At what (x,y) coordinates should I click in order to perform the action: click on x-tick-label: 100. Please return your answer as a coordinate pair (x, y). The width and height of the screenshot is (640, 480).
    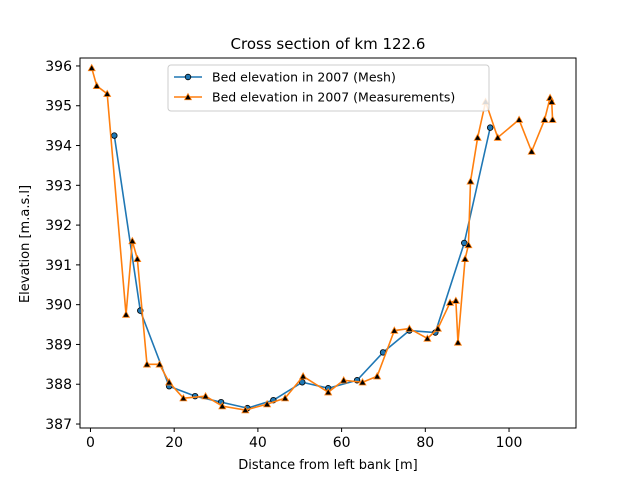
    Looking at the image, I should click on (509, 443).